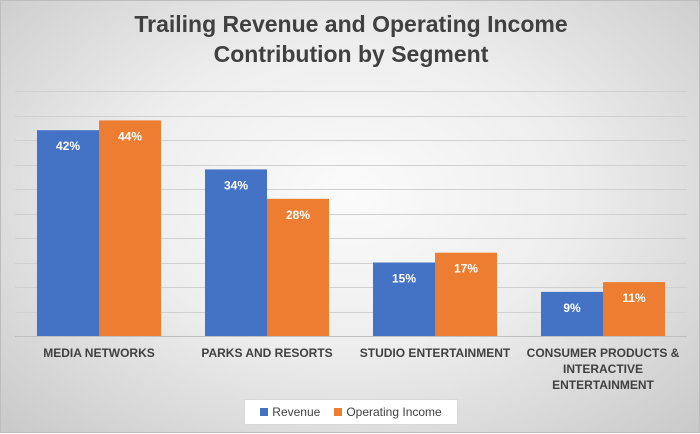 This screenshot has width=700, height=434. I want to click on category-label: INTERACTIVE, so click(603, 369).